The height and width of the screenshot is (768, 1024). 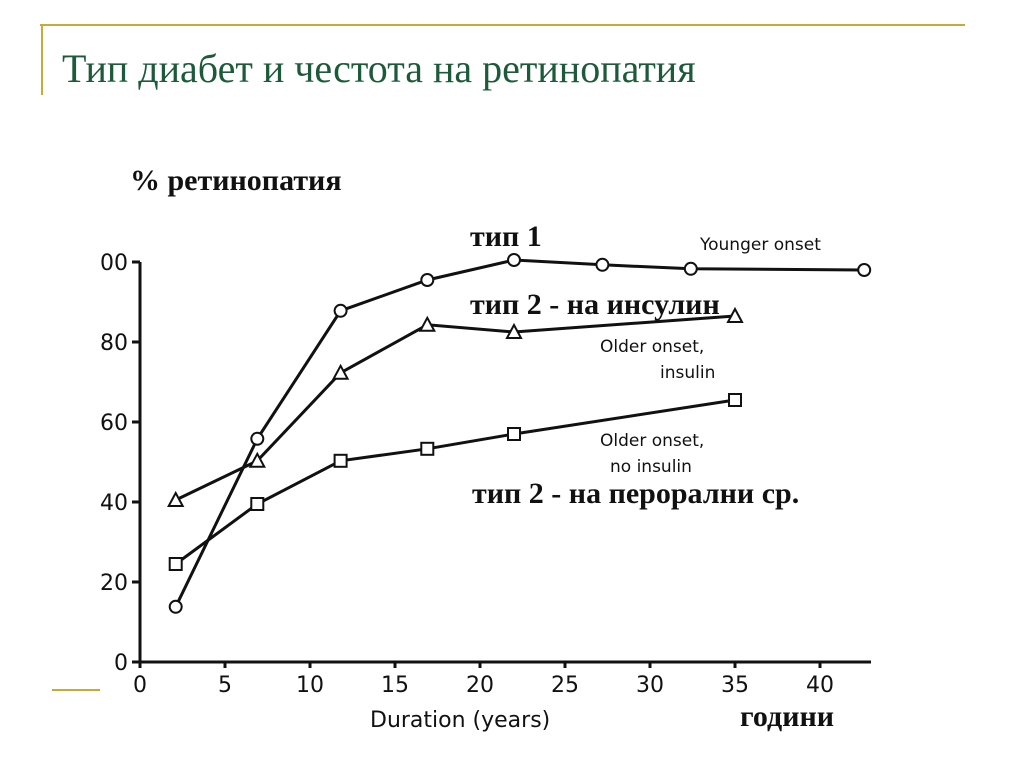 What do you see at coordinates (107, 263) in the screenshot?
I see `y-tick-label: 100` at bounding box center [107, 263].